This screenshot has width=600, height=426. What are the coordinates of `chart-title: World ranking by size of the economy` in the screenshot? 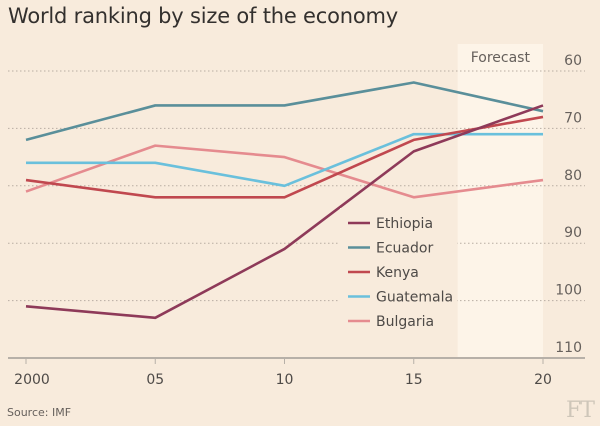 It's located at (203, 16).